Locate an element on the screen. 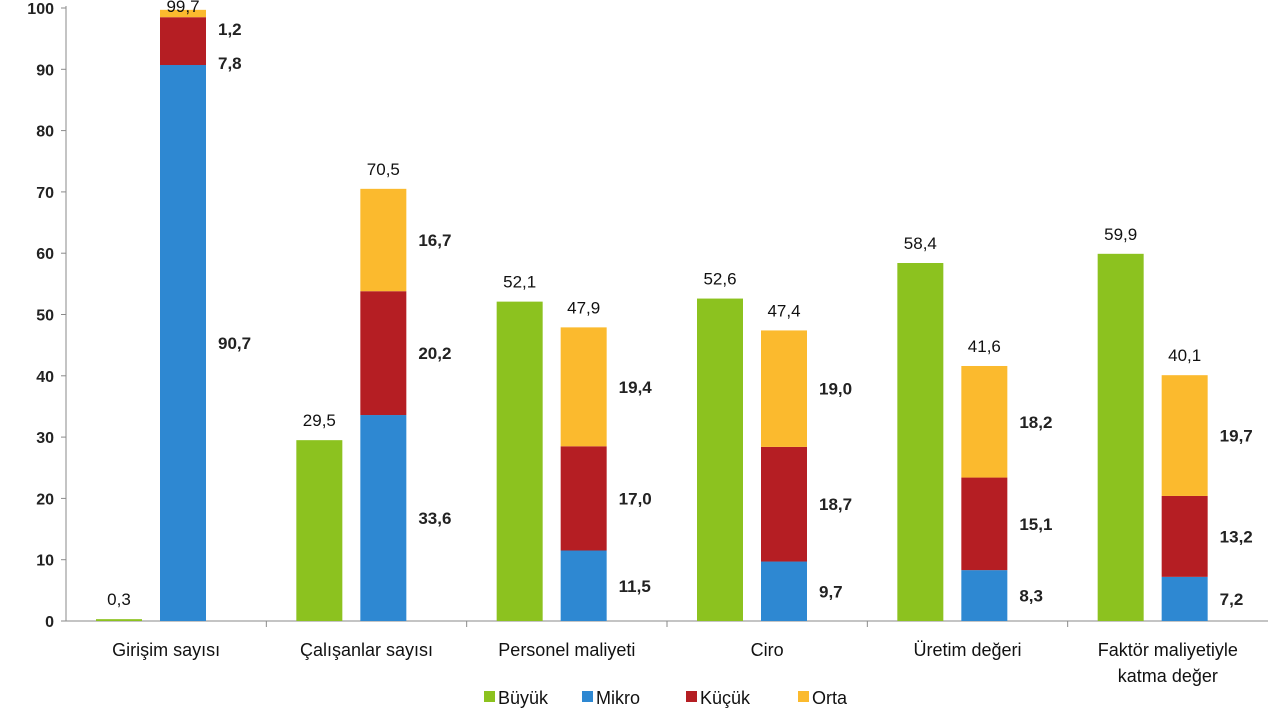 The width and height of the screenshot is (1280, 725). data-label-orta: 16,7 is located at coordinates (434, 240).